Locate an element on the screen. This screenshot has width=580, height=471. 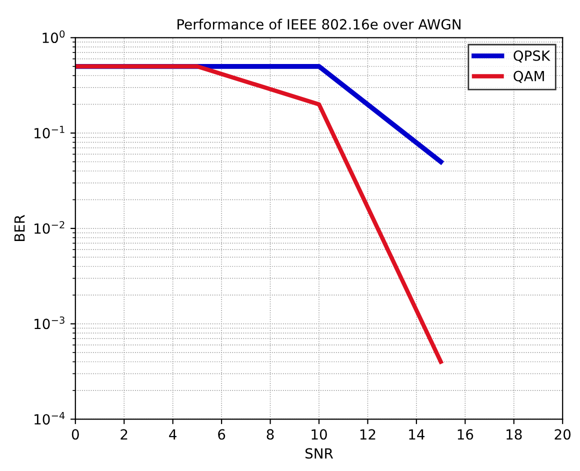
legend-label: QAM is located at coordinates (529, 76).